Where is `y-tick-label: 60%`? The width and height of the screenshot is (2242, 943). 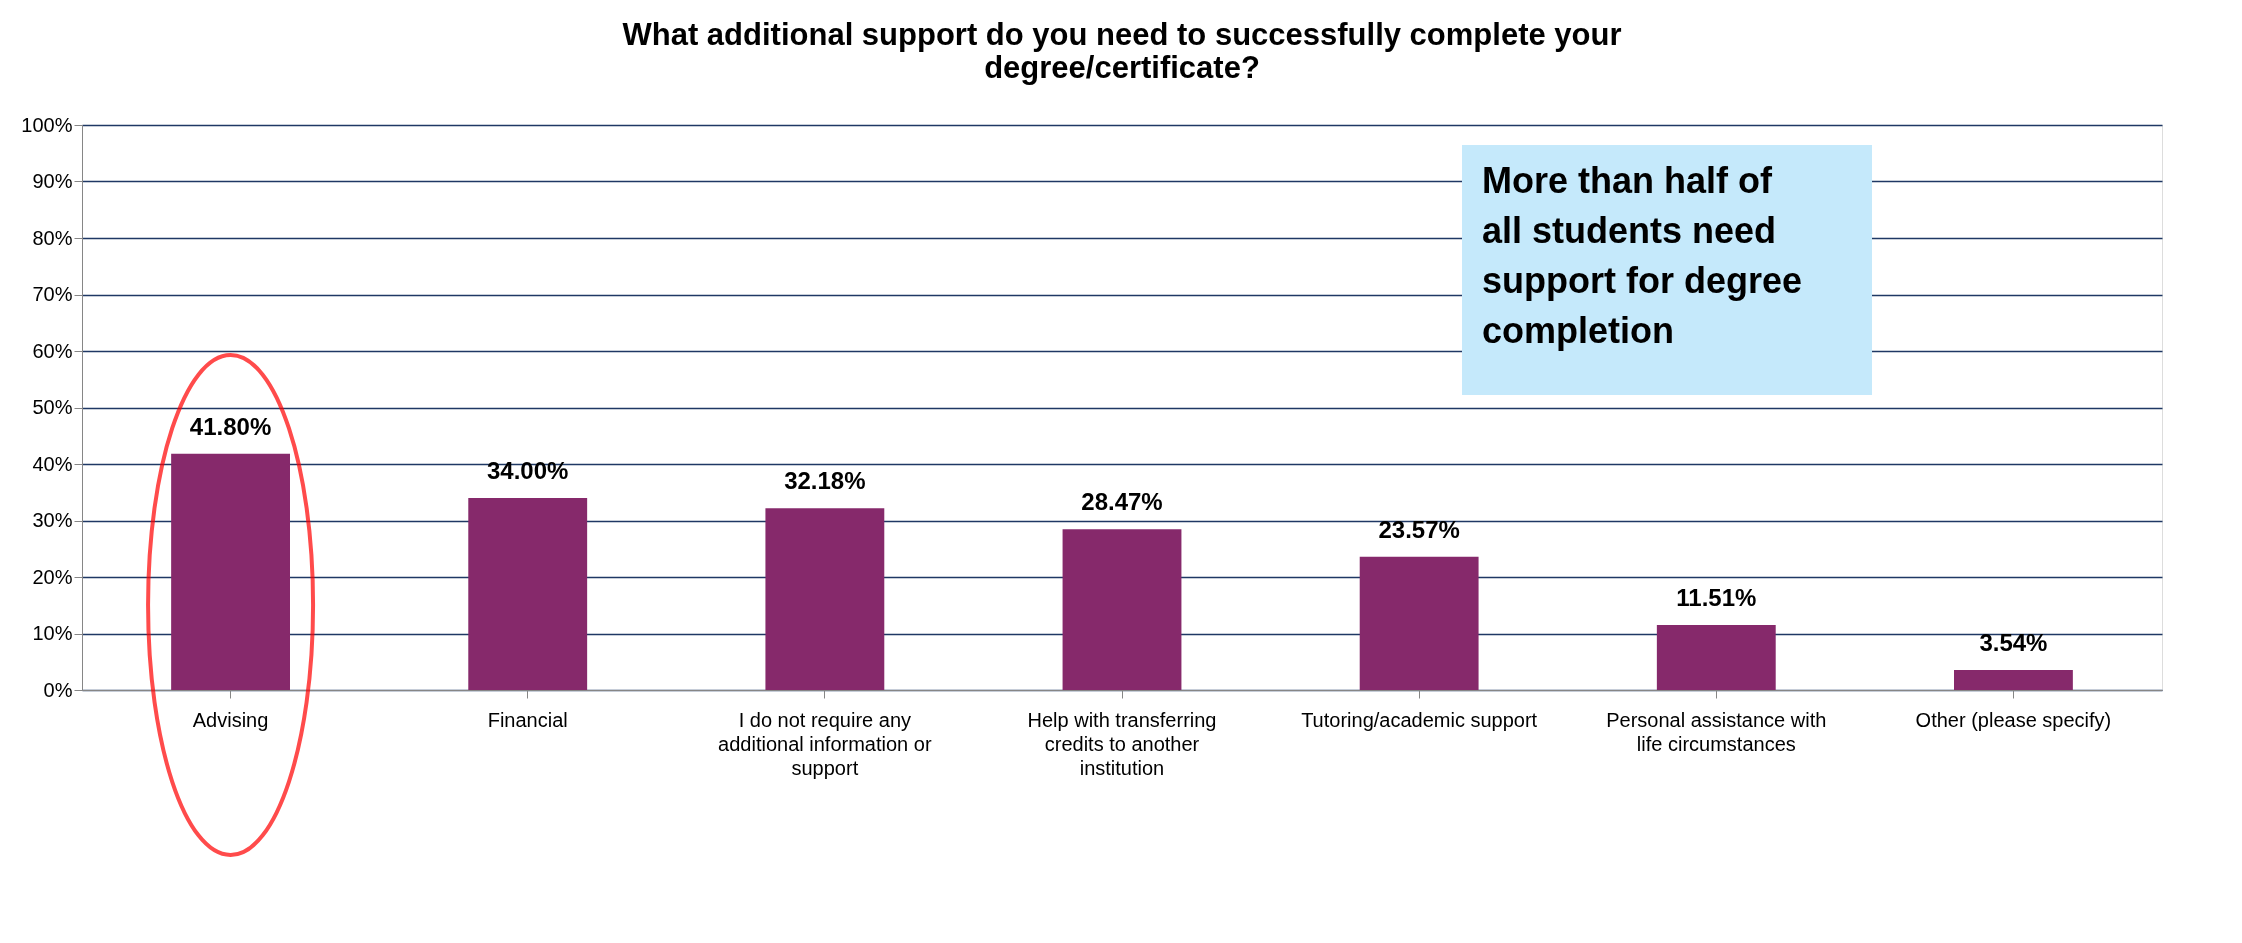 y-tick-label: 60% is located at coordinates (52, 350).